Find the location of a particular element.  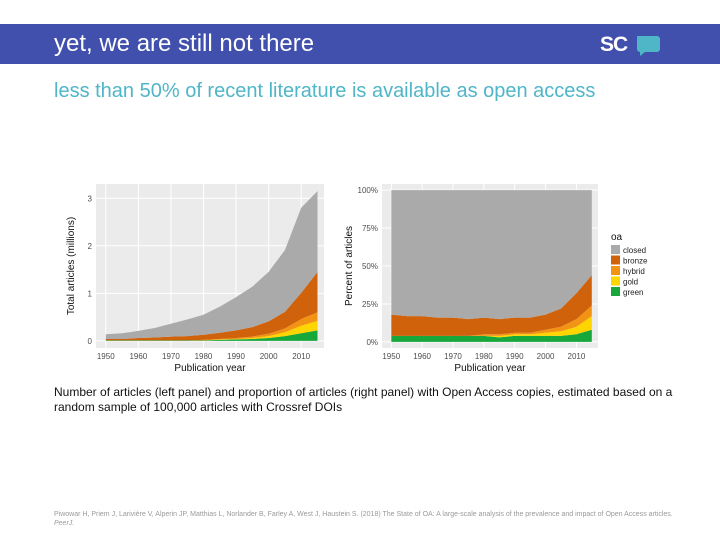

left-y-tick-label: 1 is located at coordinates (90, 293).